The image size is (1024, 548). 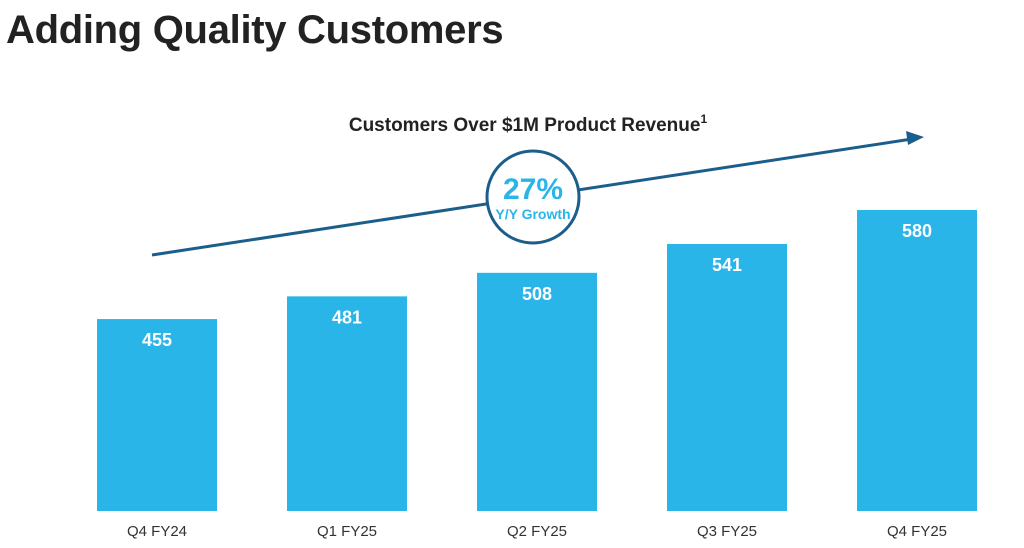 I want to click on data-label: 541, so click(x=727, y=265).